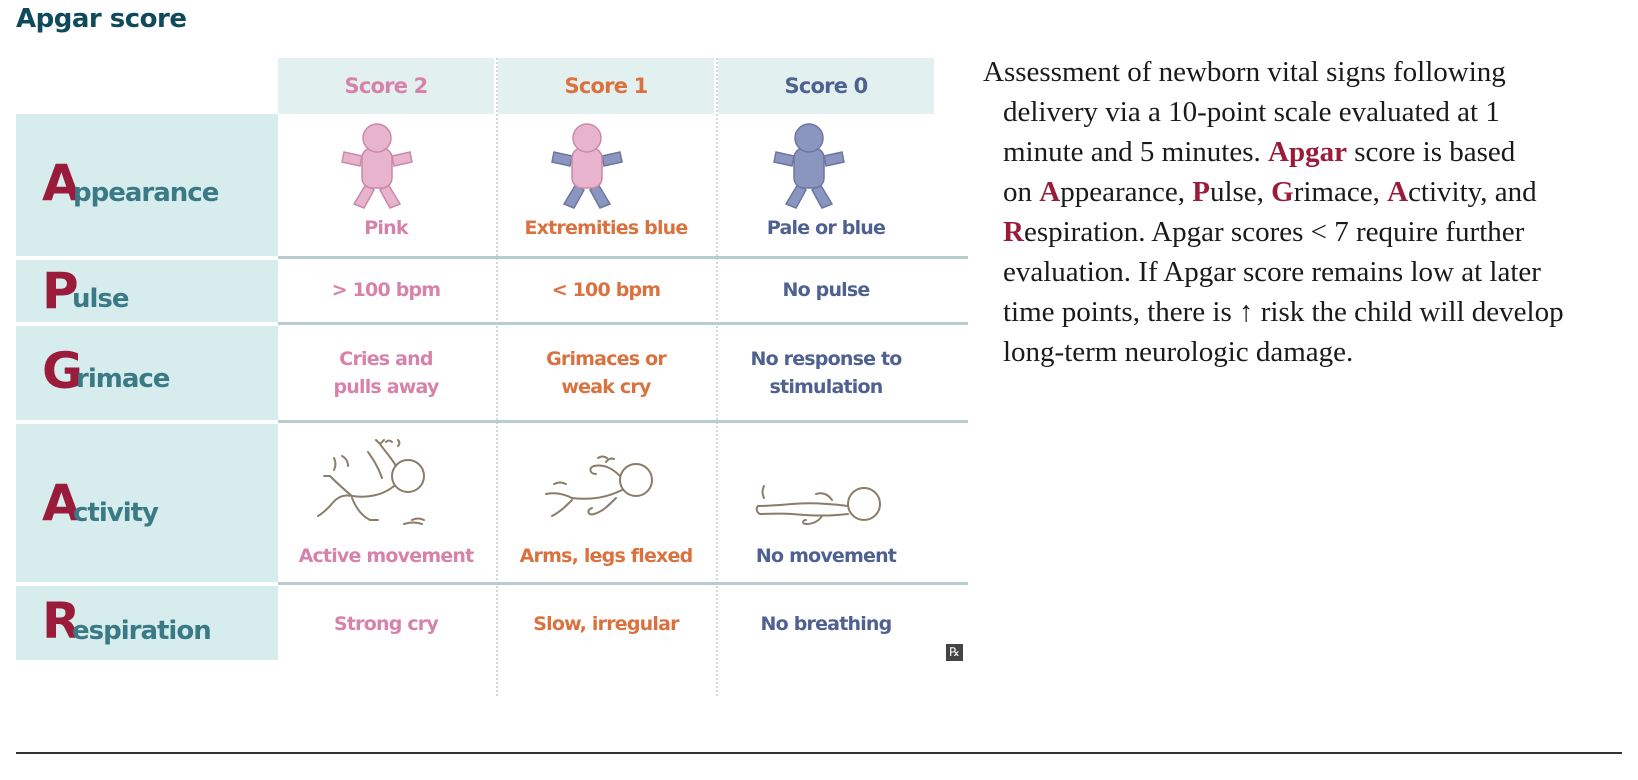 This screenshot has height=780, width=1638. What do you see at coordinates (386, 359) in the screenshot?
I see `cell-line: Cries and` at bounding box center [386, 359].